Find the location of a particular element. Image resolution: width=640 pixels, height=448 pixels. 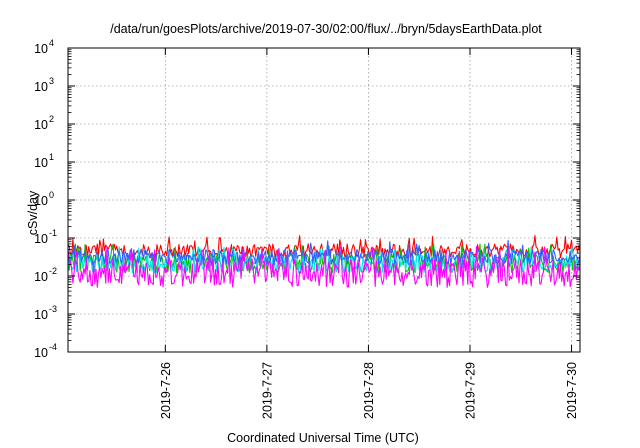

y-tick-exponent: -4 is located at coordinates (53, 347).